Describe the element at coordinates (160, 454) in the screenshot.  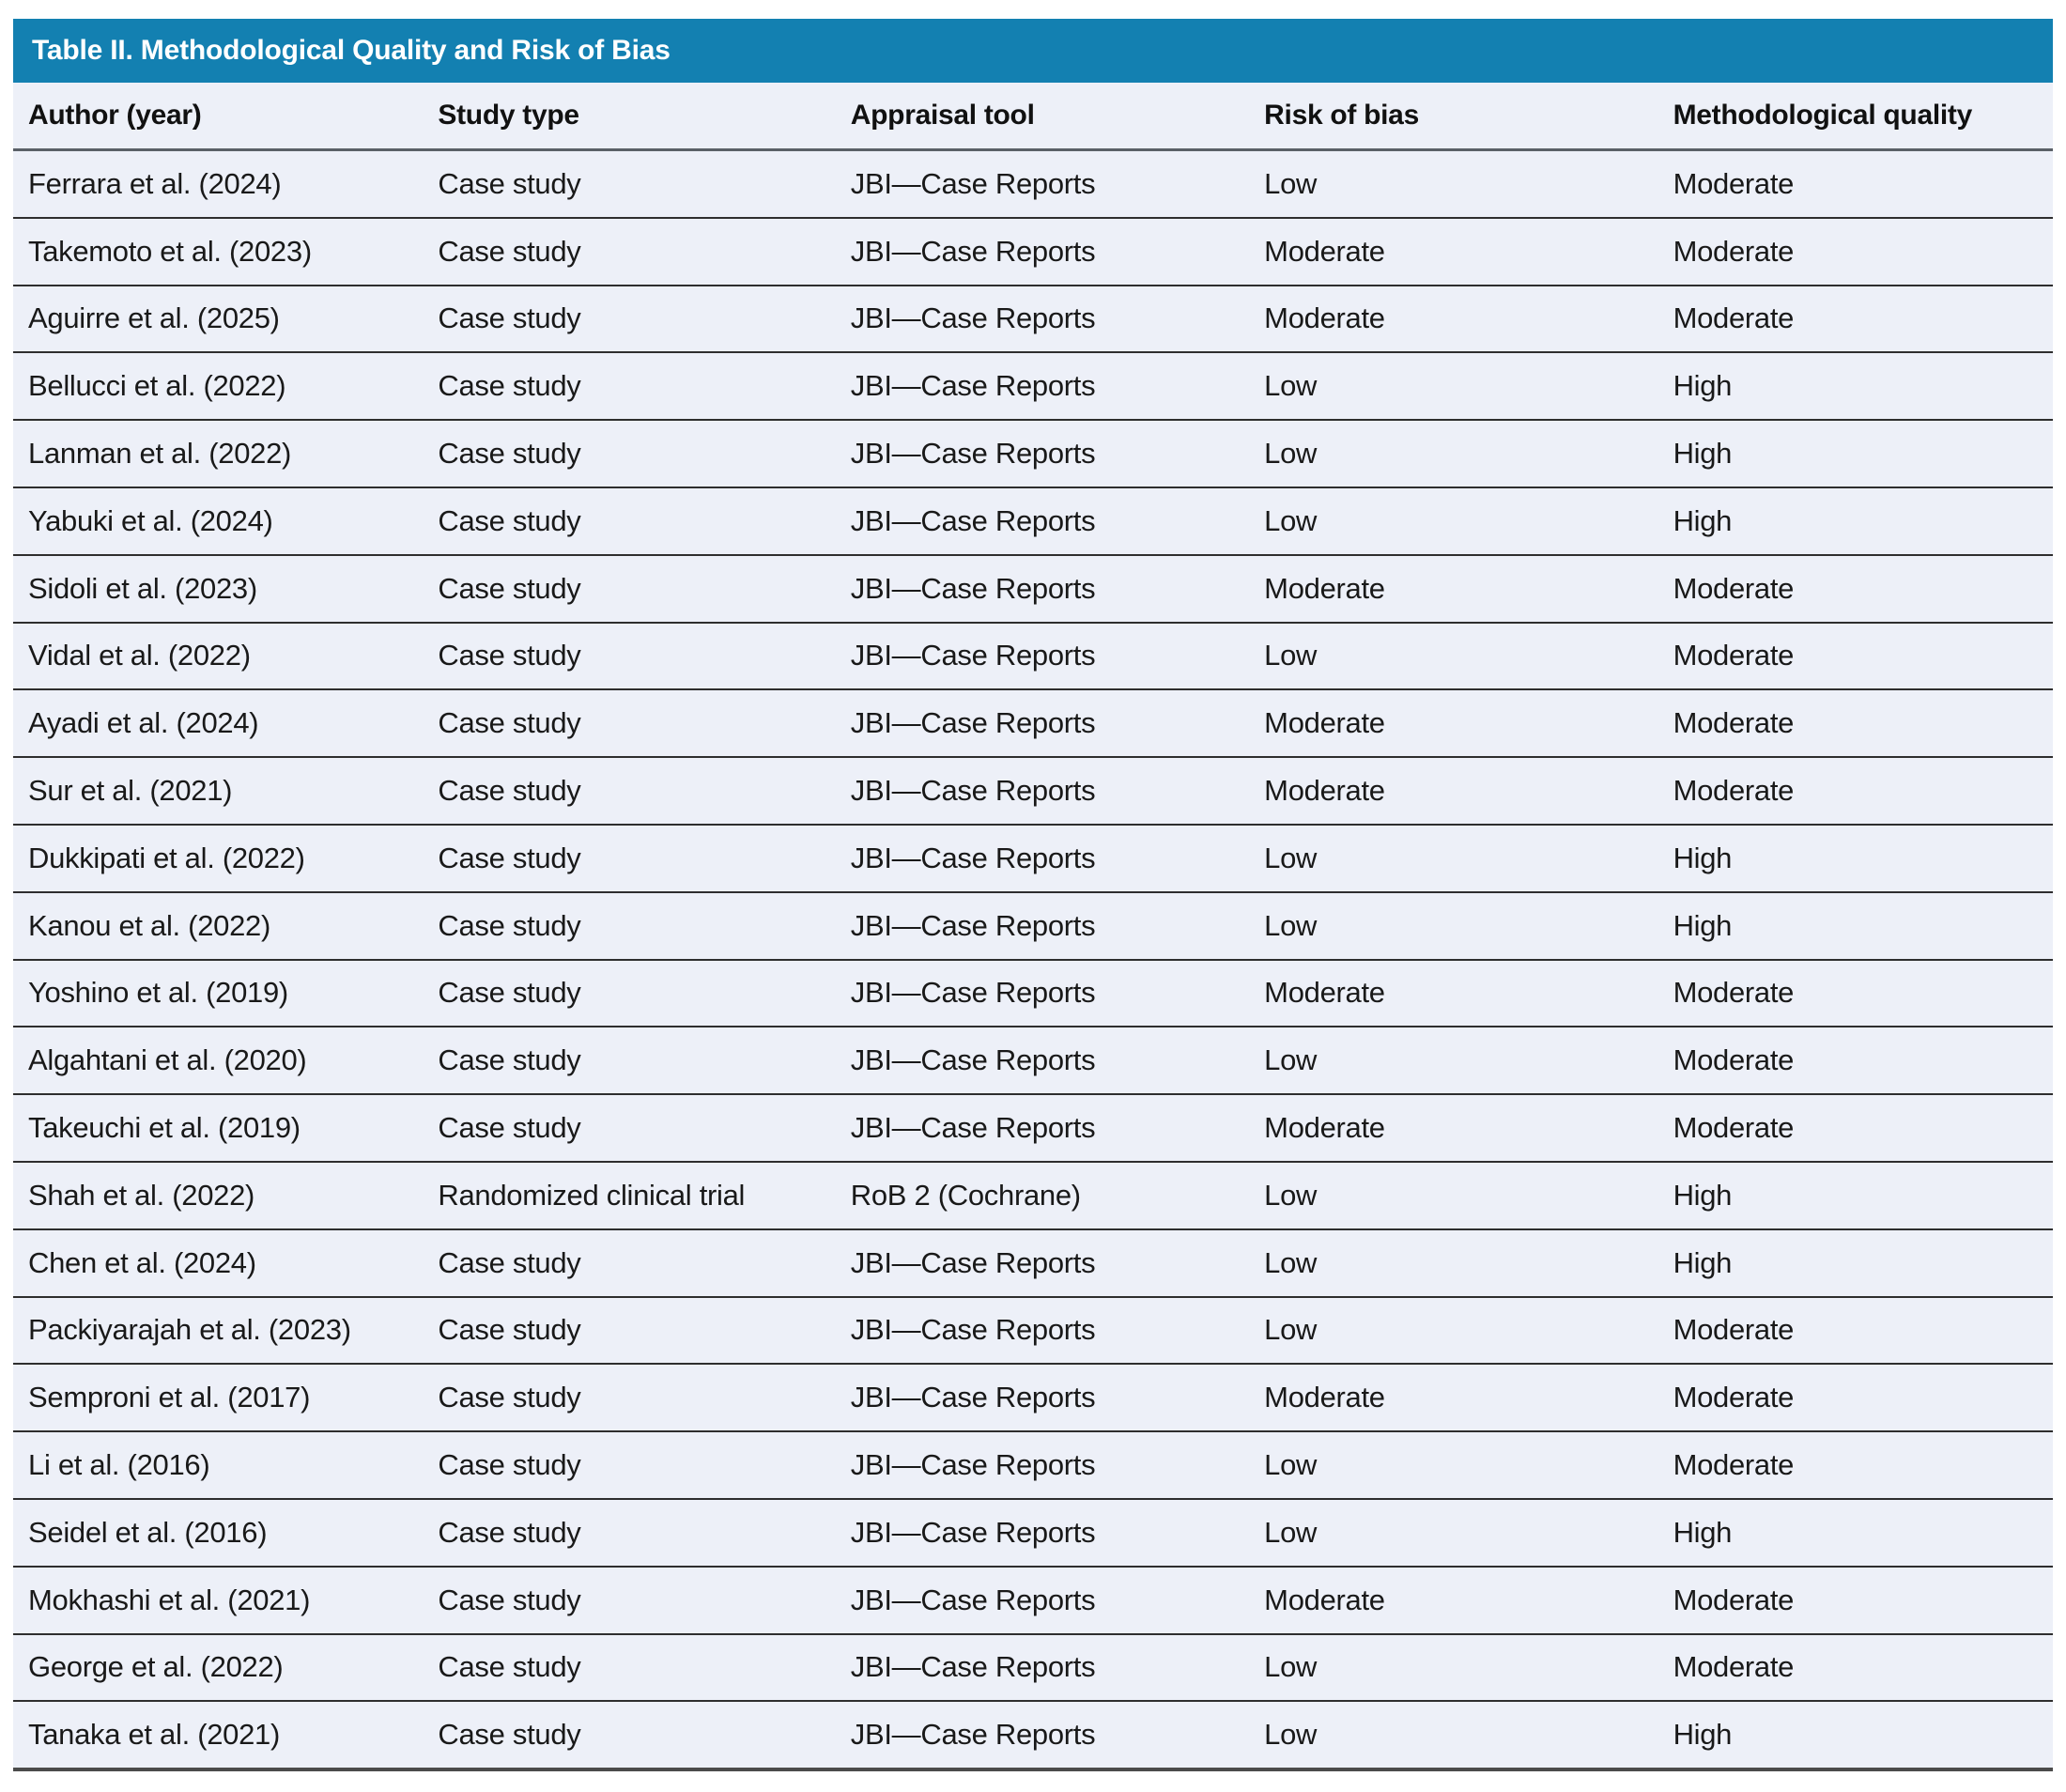
I see `cell-author: Lanman et al. (2022)` at that location.